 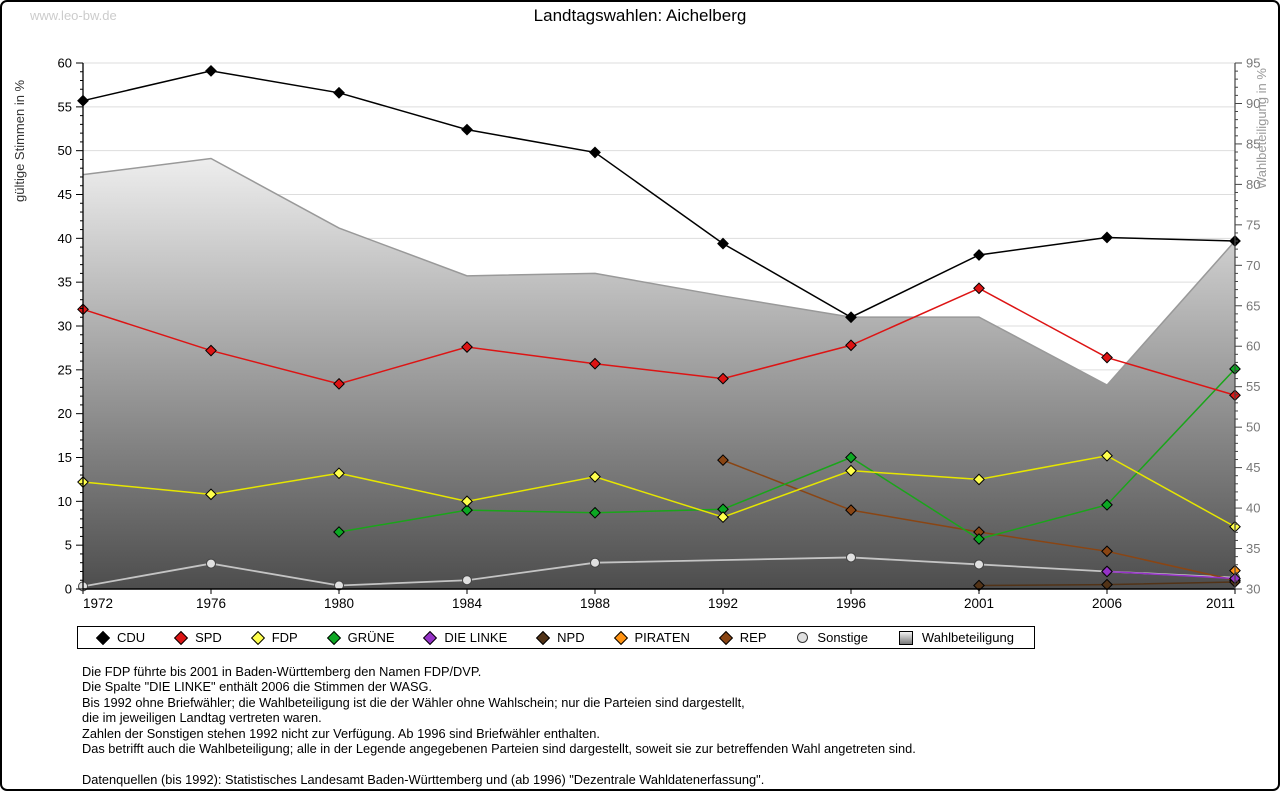 What do you see at coordinates (1253, 184) in the screenshot?
I see `svg-text: 80` at bounding box center [1253, 184].